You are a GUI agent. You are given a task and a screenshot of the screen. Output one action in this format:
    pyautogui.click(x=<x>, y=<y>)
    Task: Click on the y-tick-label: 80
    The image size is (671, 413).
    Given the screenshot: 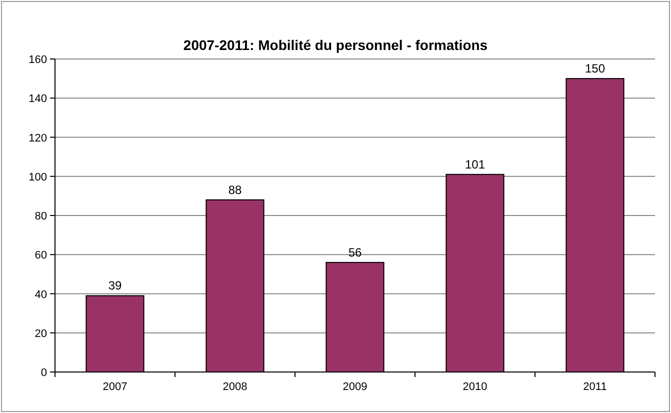 What is the action you would take?
    pyautogui.click(x=40, y=216)
    